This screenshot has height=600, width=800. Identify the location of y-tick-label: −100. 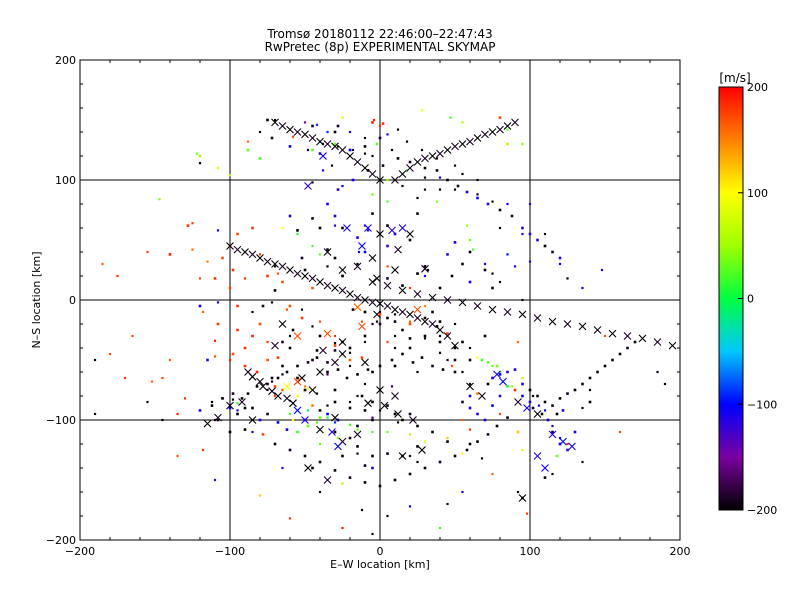
(61, 420).